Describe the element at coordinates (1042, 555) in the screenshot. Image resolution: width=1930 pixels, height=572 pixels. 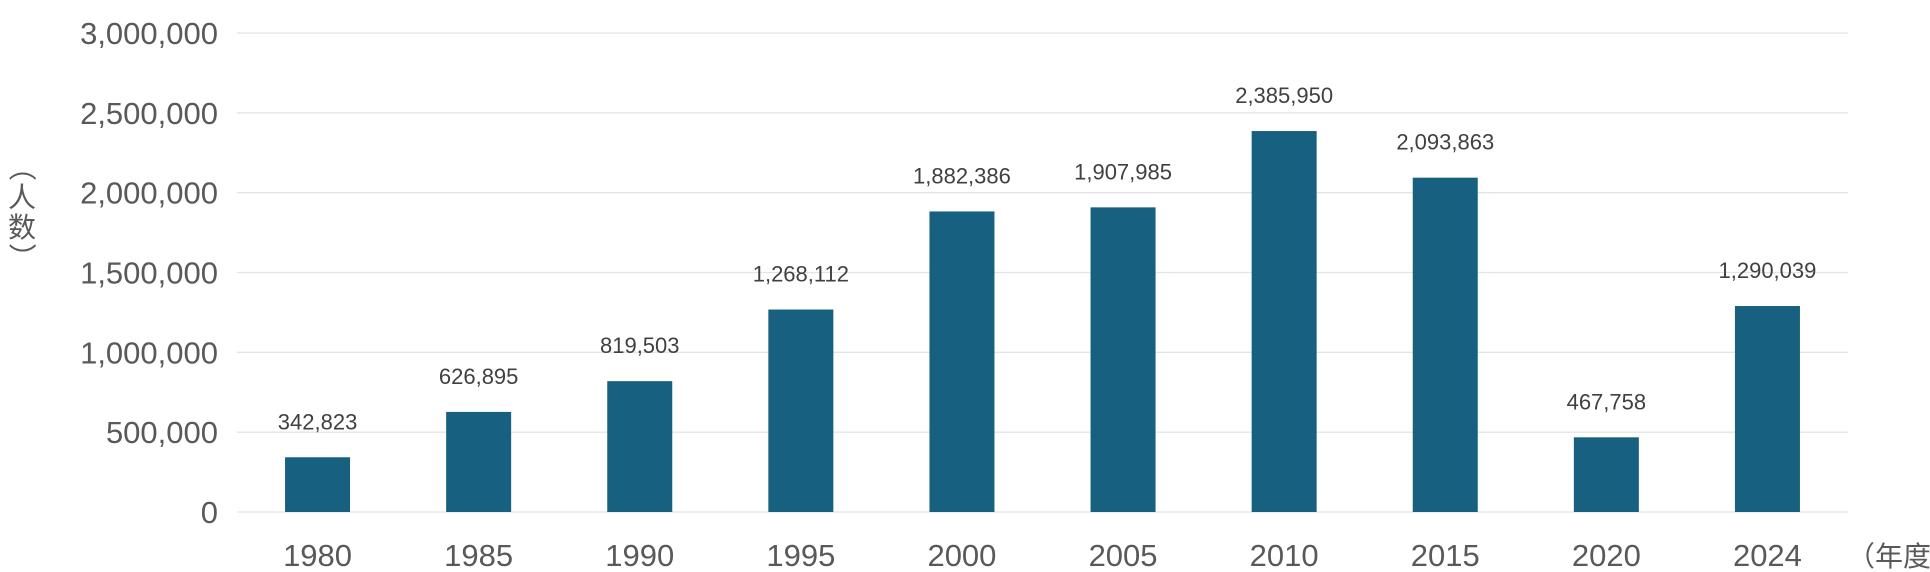
I see `x-axis-ticks: 1980 1985 1990 1995 2000 2005 2010 2015 2020 2024` at that location.